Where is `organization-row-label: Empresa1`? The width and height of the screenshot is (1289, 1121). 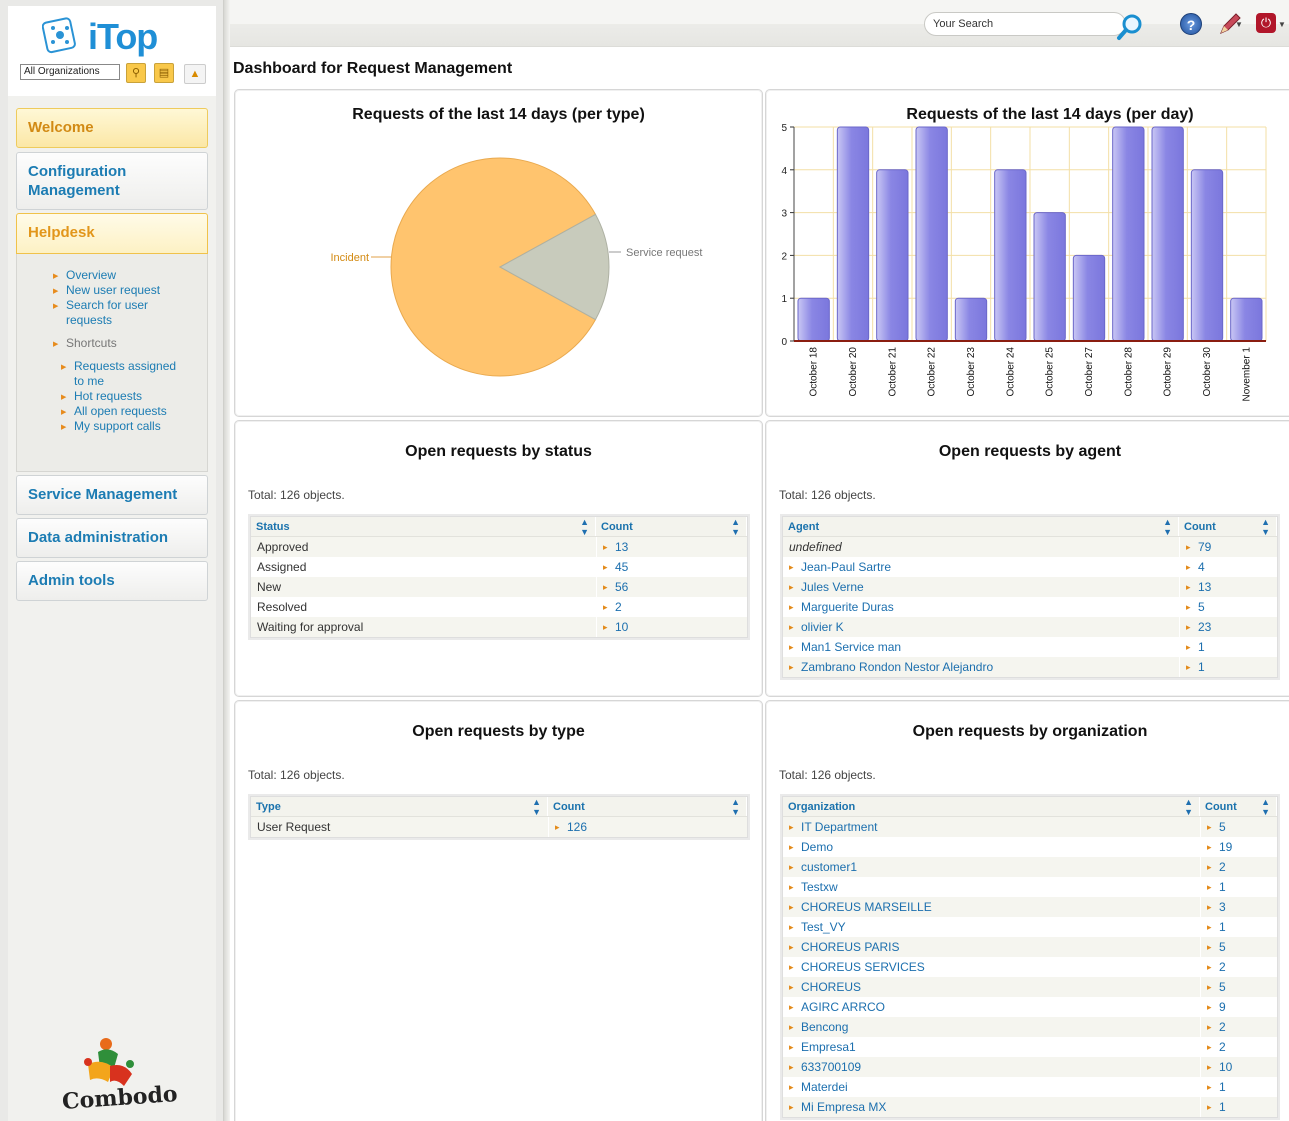 organization-row-label: Empresa1 is located at coordinates (991, 1047).